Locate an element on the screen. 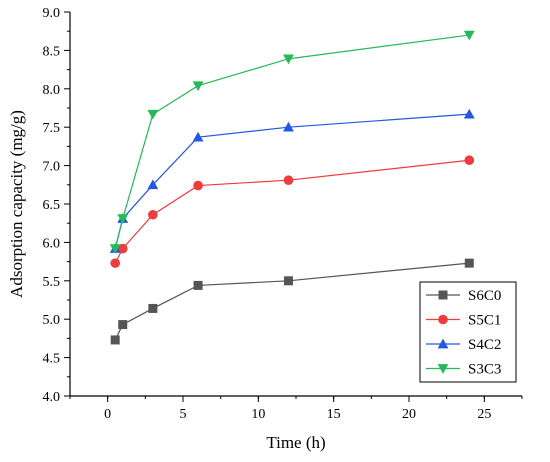 The image size is (550, 462). legend-item-s4c2: S4C2 is located at coordinates (463, 345).